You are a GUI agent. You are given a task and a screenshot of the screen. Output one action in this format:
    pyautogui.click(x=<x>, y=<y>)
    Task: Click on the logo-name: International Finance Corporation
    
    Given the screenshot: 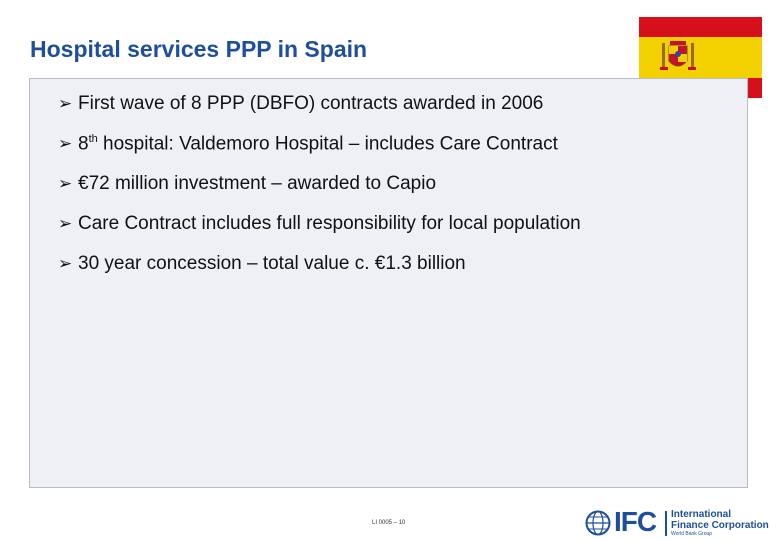 What is the action you would take?
    pyautogui.click(x=720, y=520)
    